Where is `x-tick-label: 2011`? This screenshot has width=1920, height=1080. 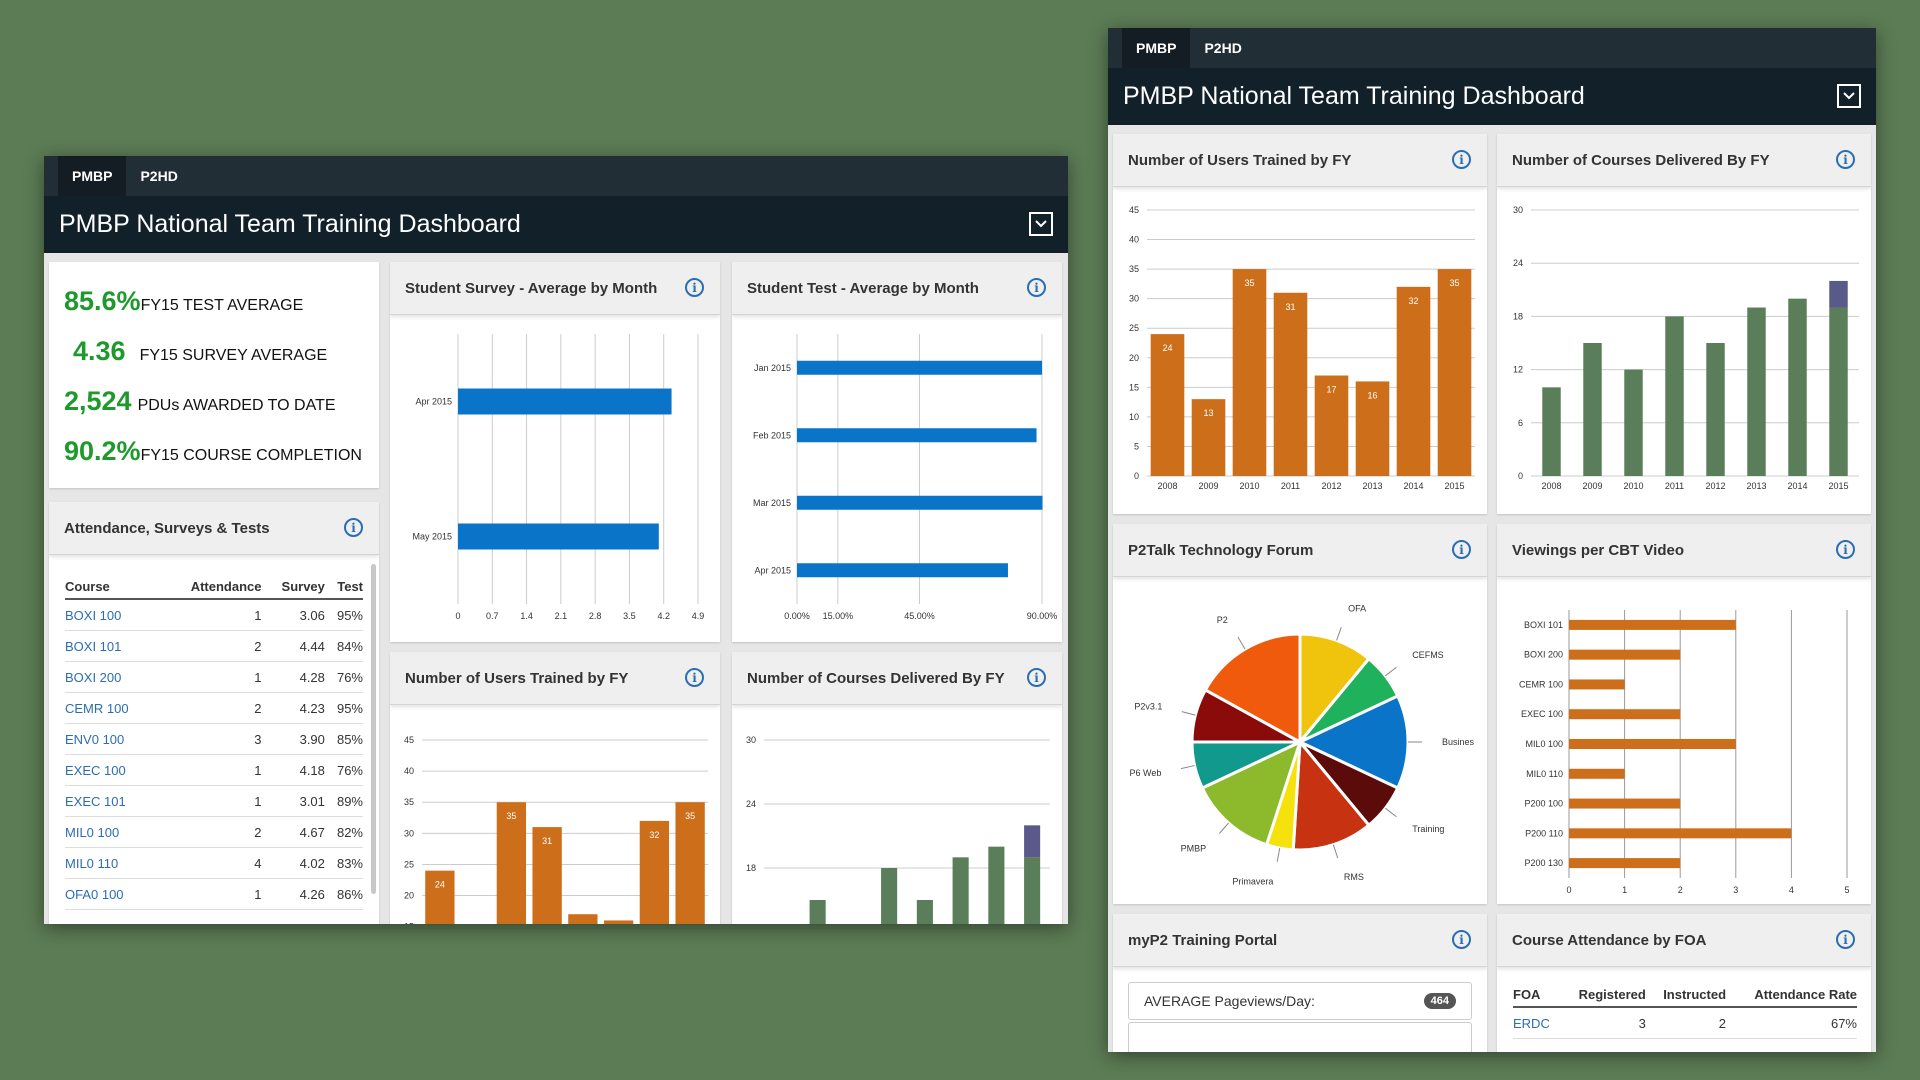
x-tick-label: 2011 is located at coordinates (1290, 486).